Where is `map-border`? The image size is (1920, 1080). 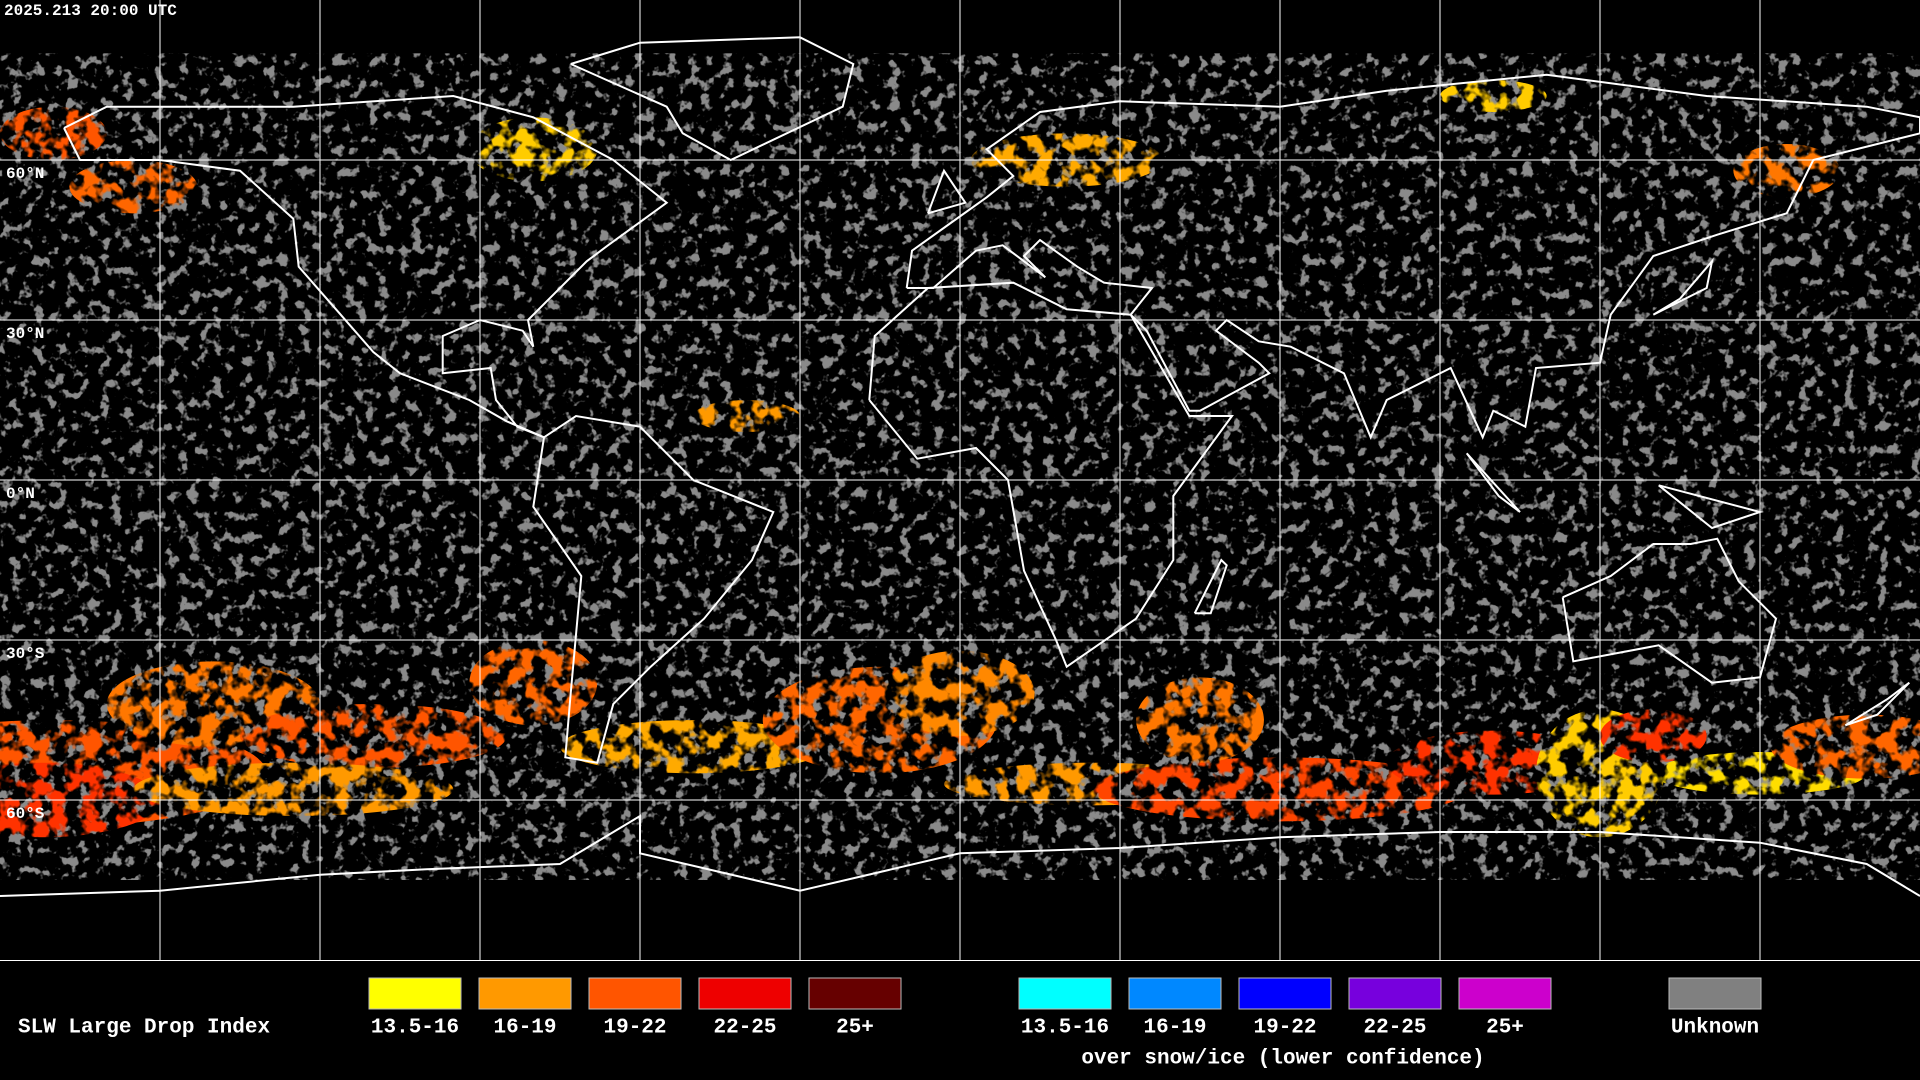
map-border is located at coordinates (960, 960).